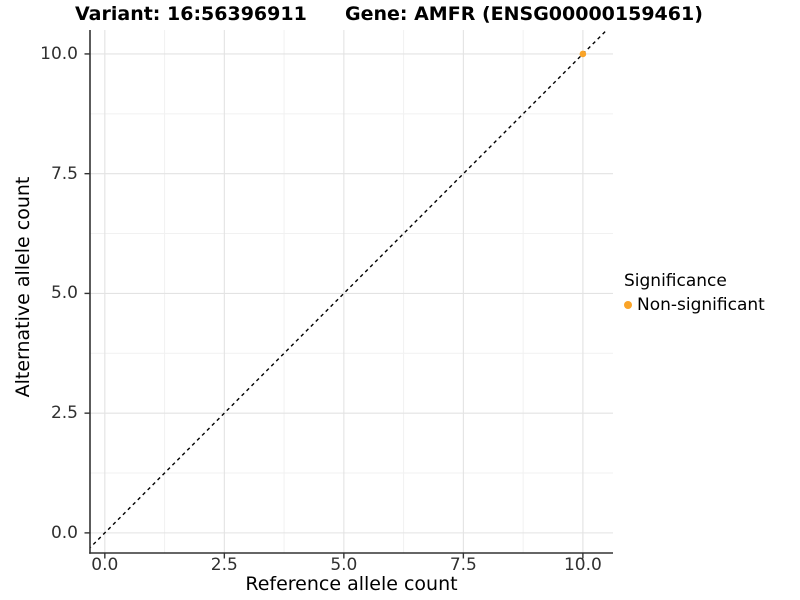 The image size is (800, 600). I want to click on plot-title-variant: Variant: 16:56396911, so click(191, 14).